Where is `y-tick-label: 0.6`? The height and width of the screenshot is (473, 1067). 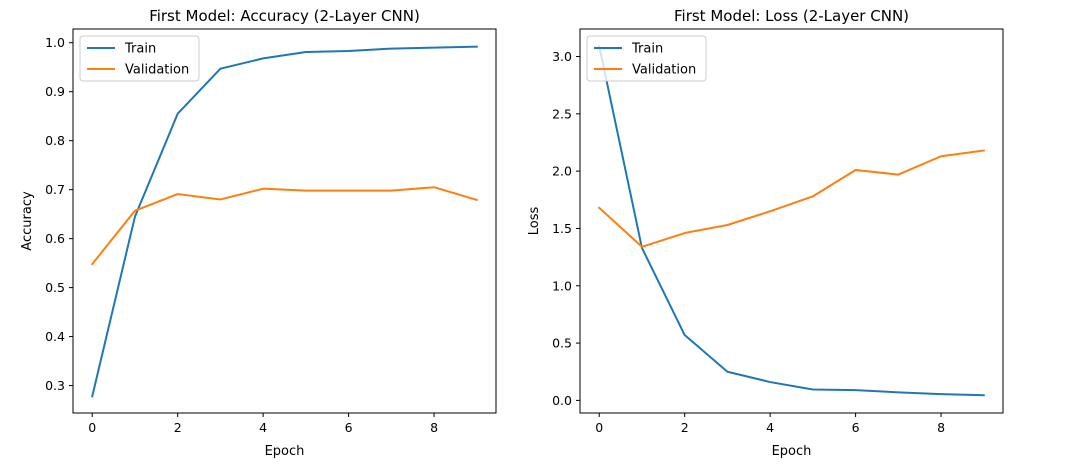 y-tick-label: 0.6 is located at coordinates (55, 238).